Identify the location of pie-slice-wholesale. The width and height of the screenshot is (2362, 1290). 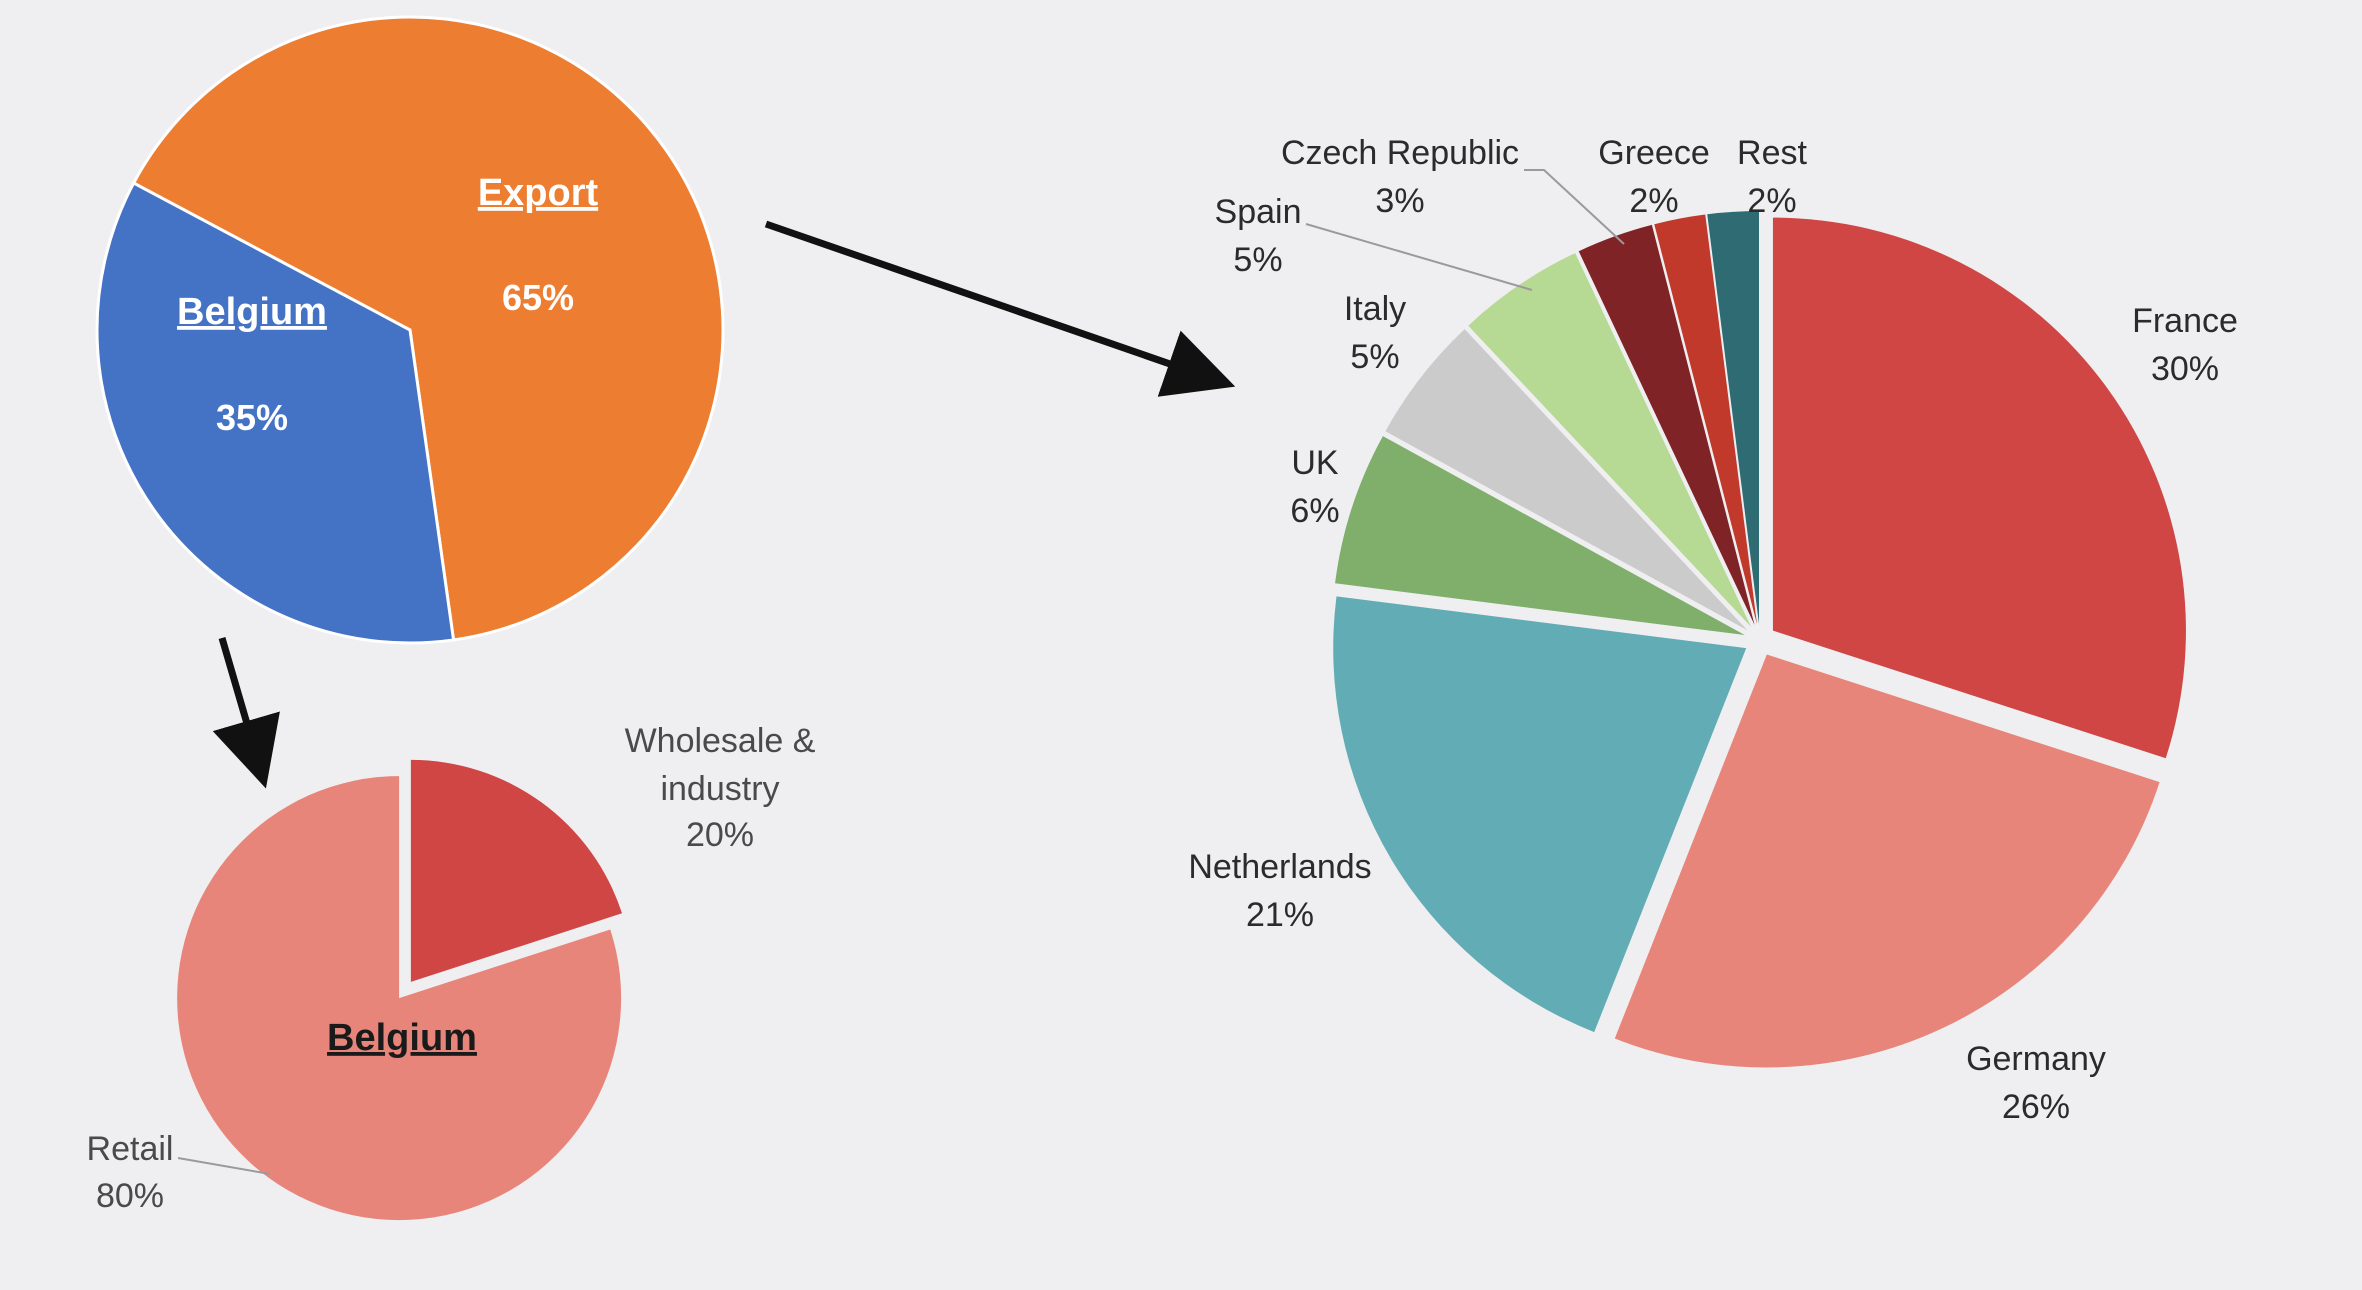
(516, 870).